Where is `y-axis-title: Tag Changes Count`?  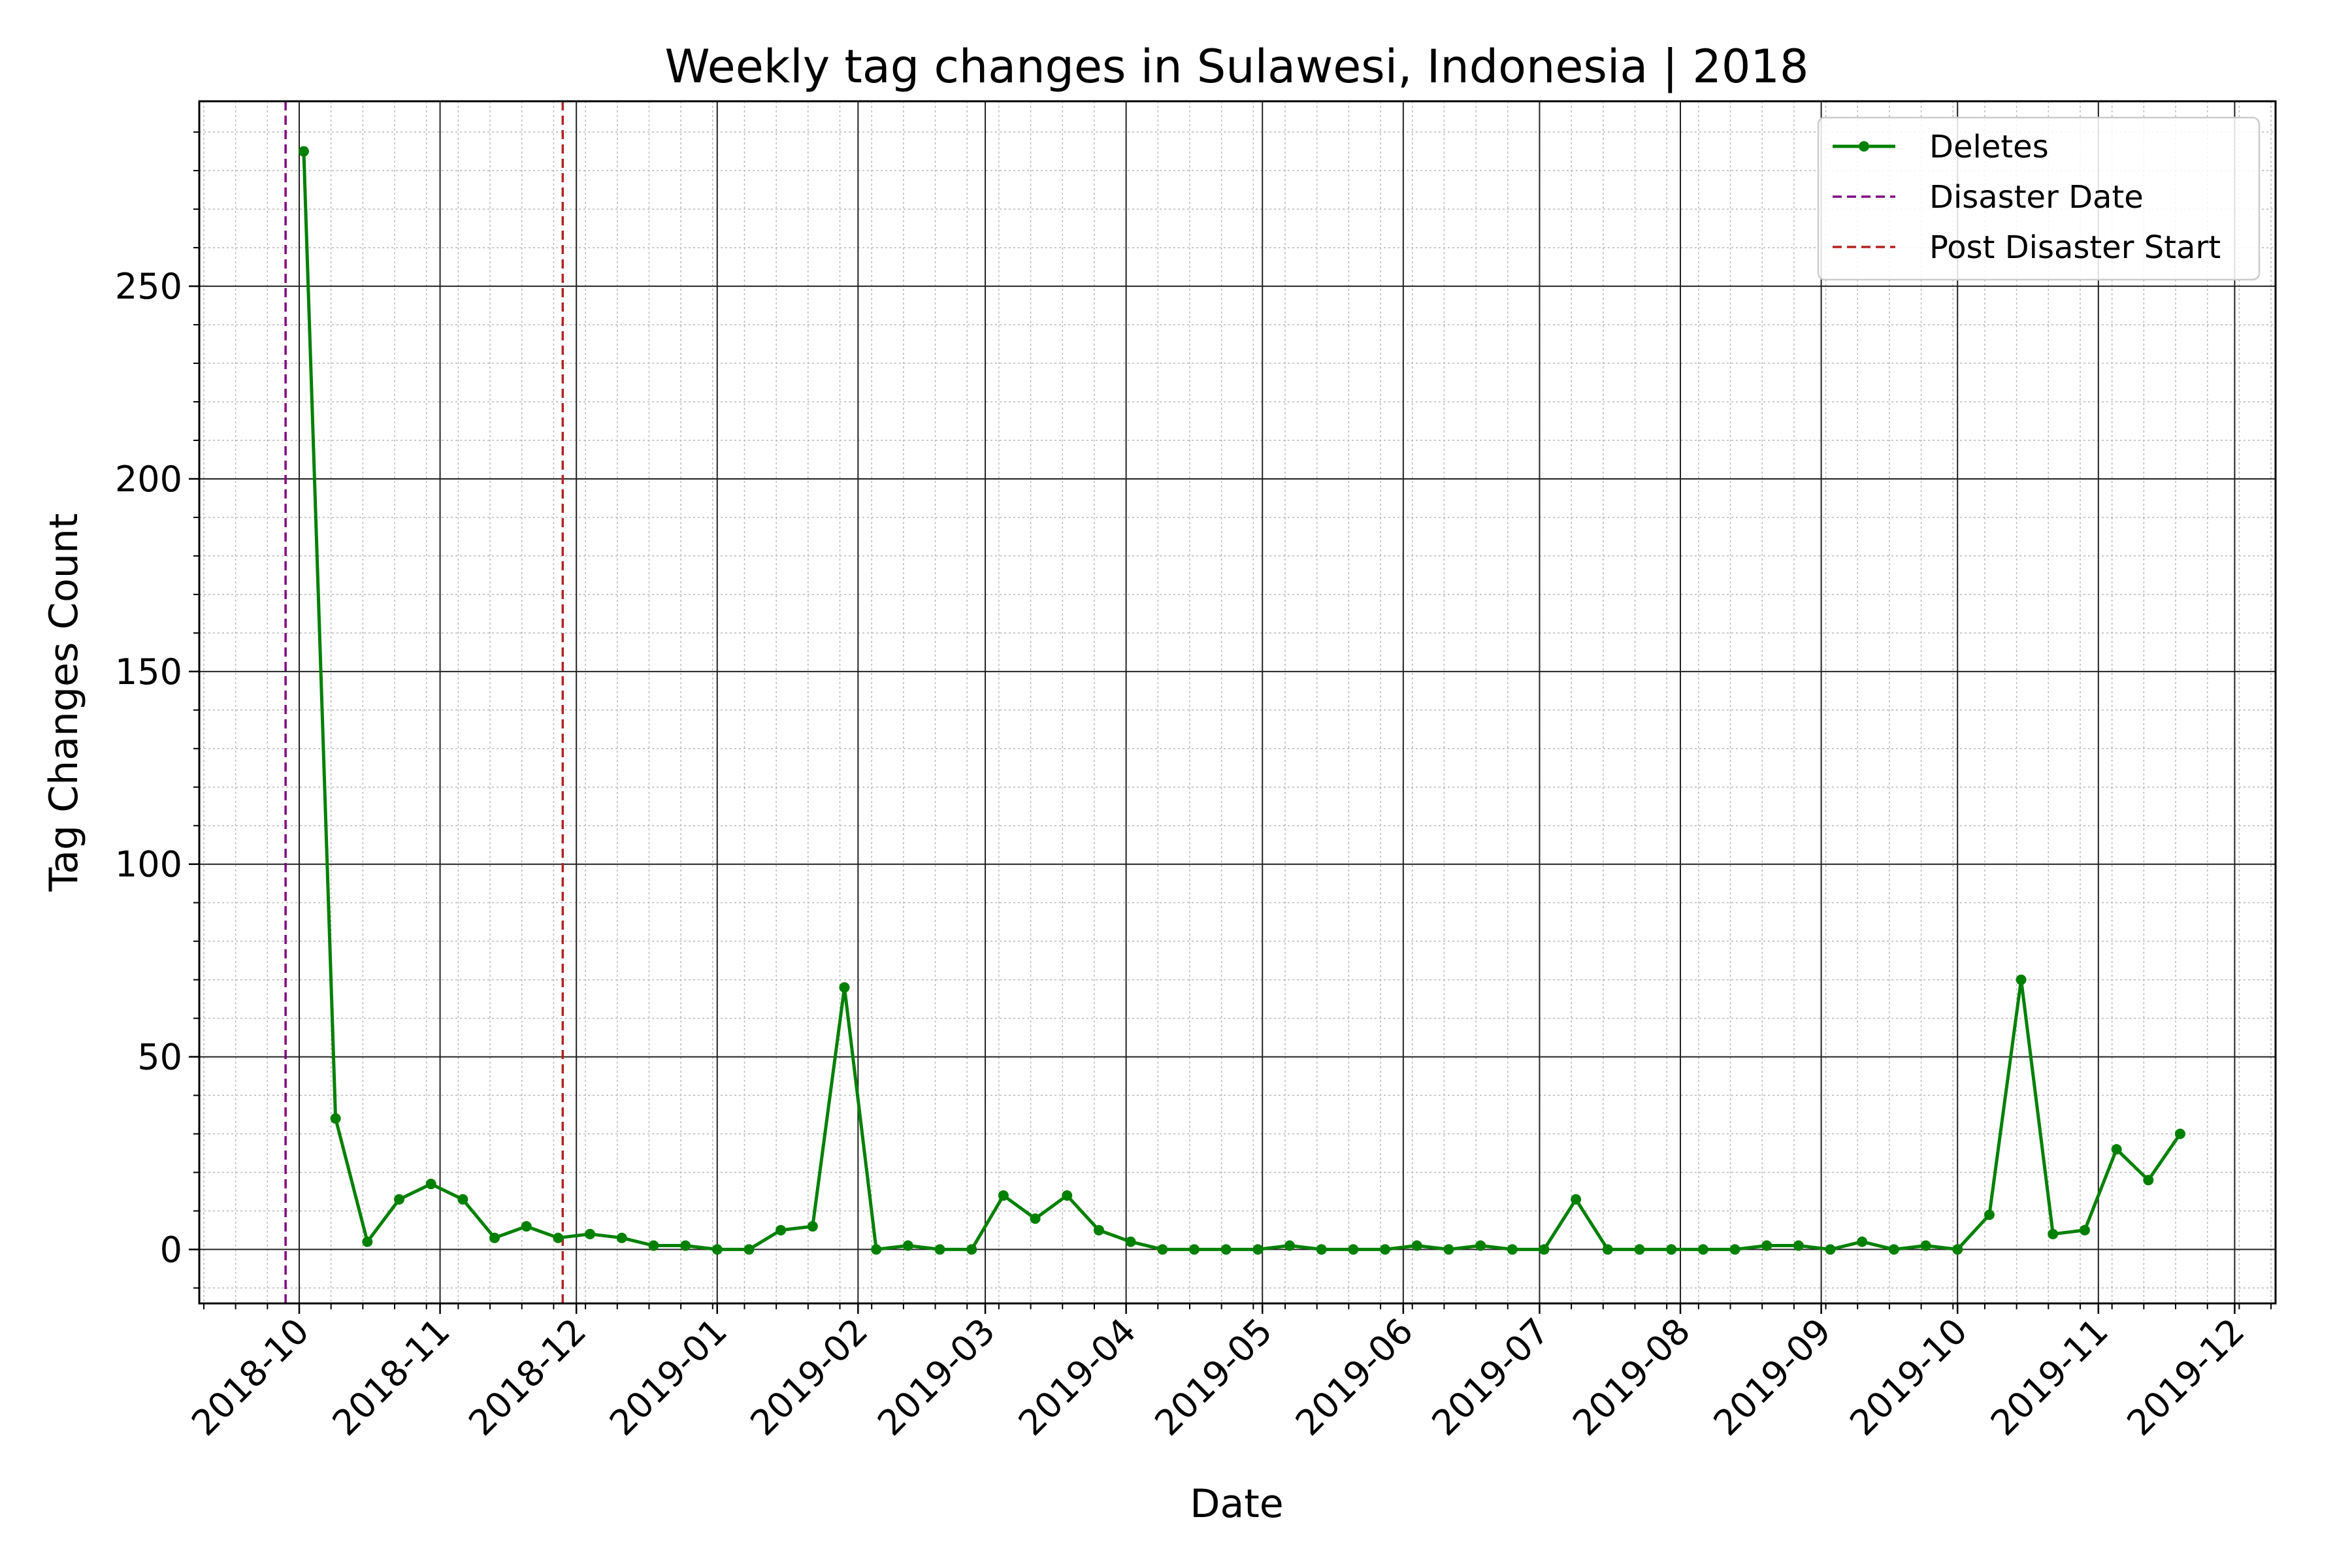
y-axis-title: Tag Changes Count is located at coordinates (64, 703).